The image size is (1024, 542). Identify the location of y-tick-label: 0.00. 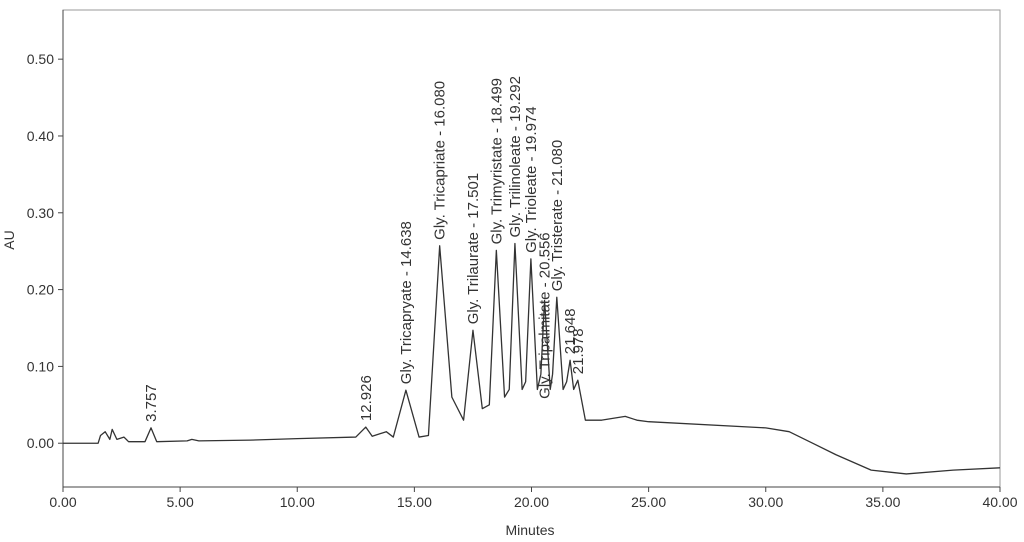
(40, 443).